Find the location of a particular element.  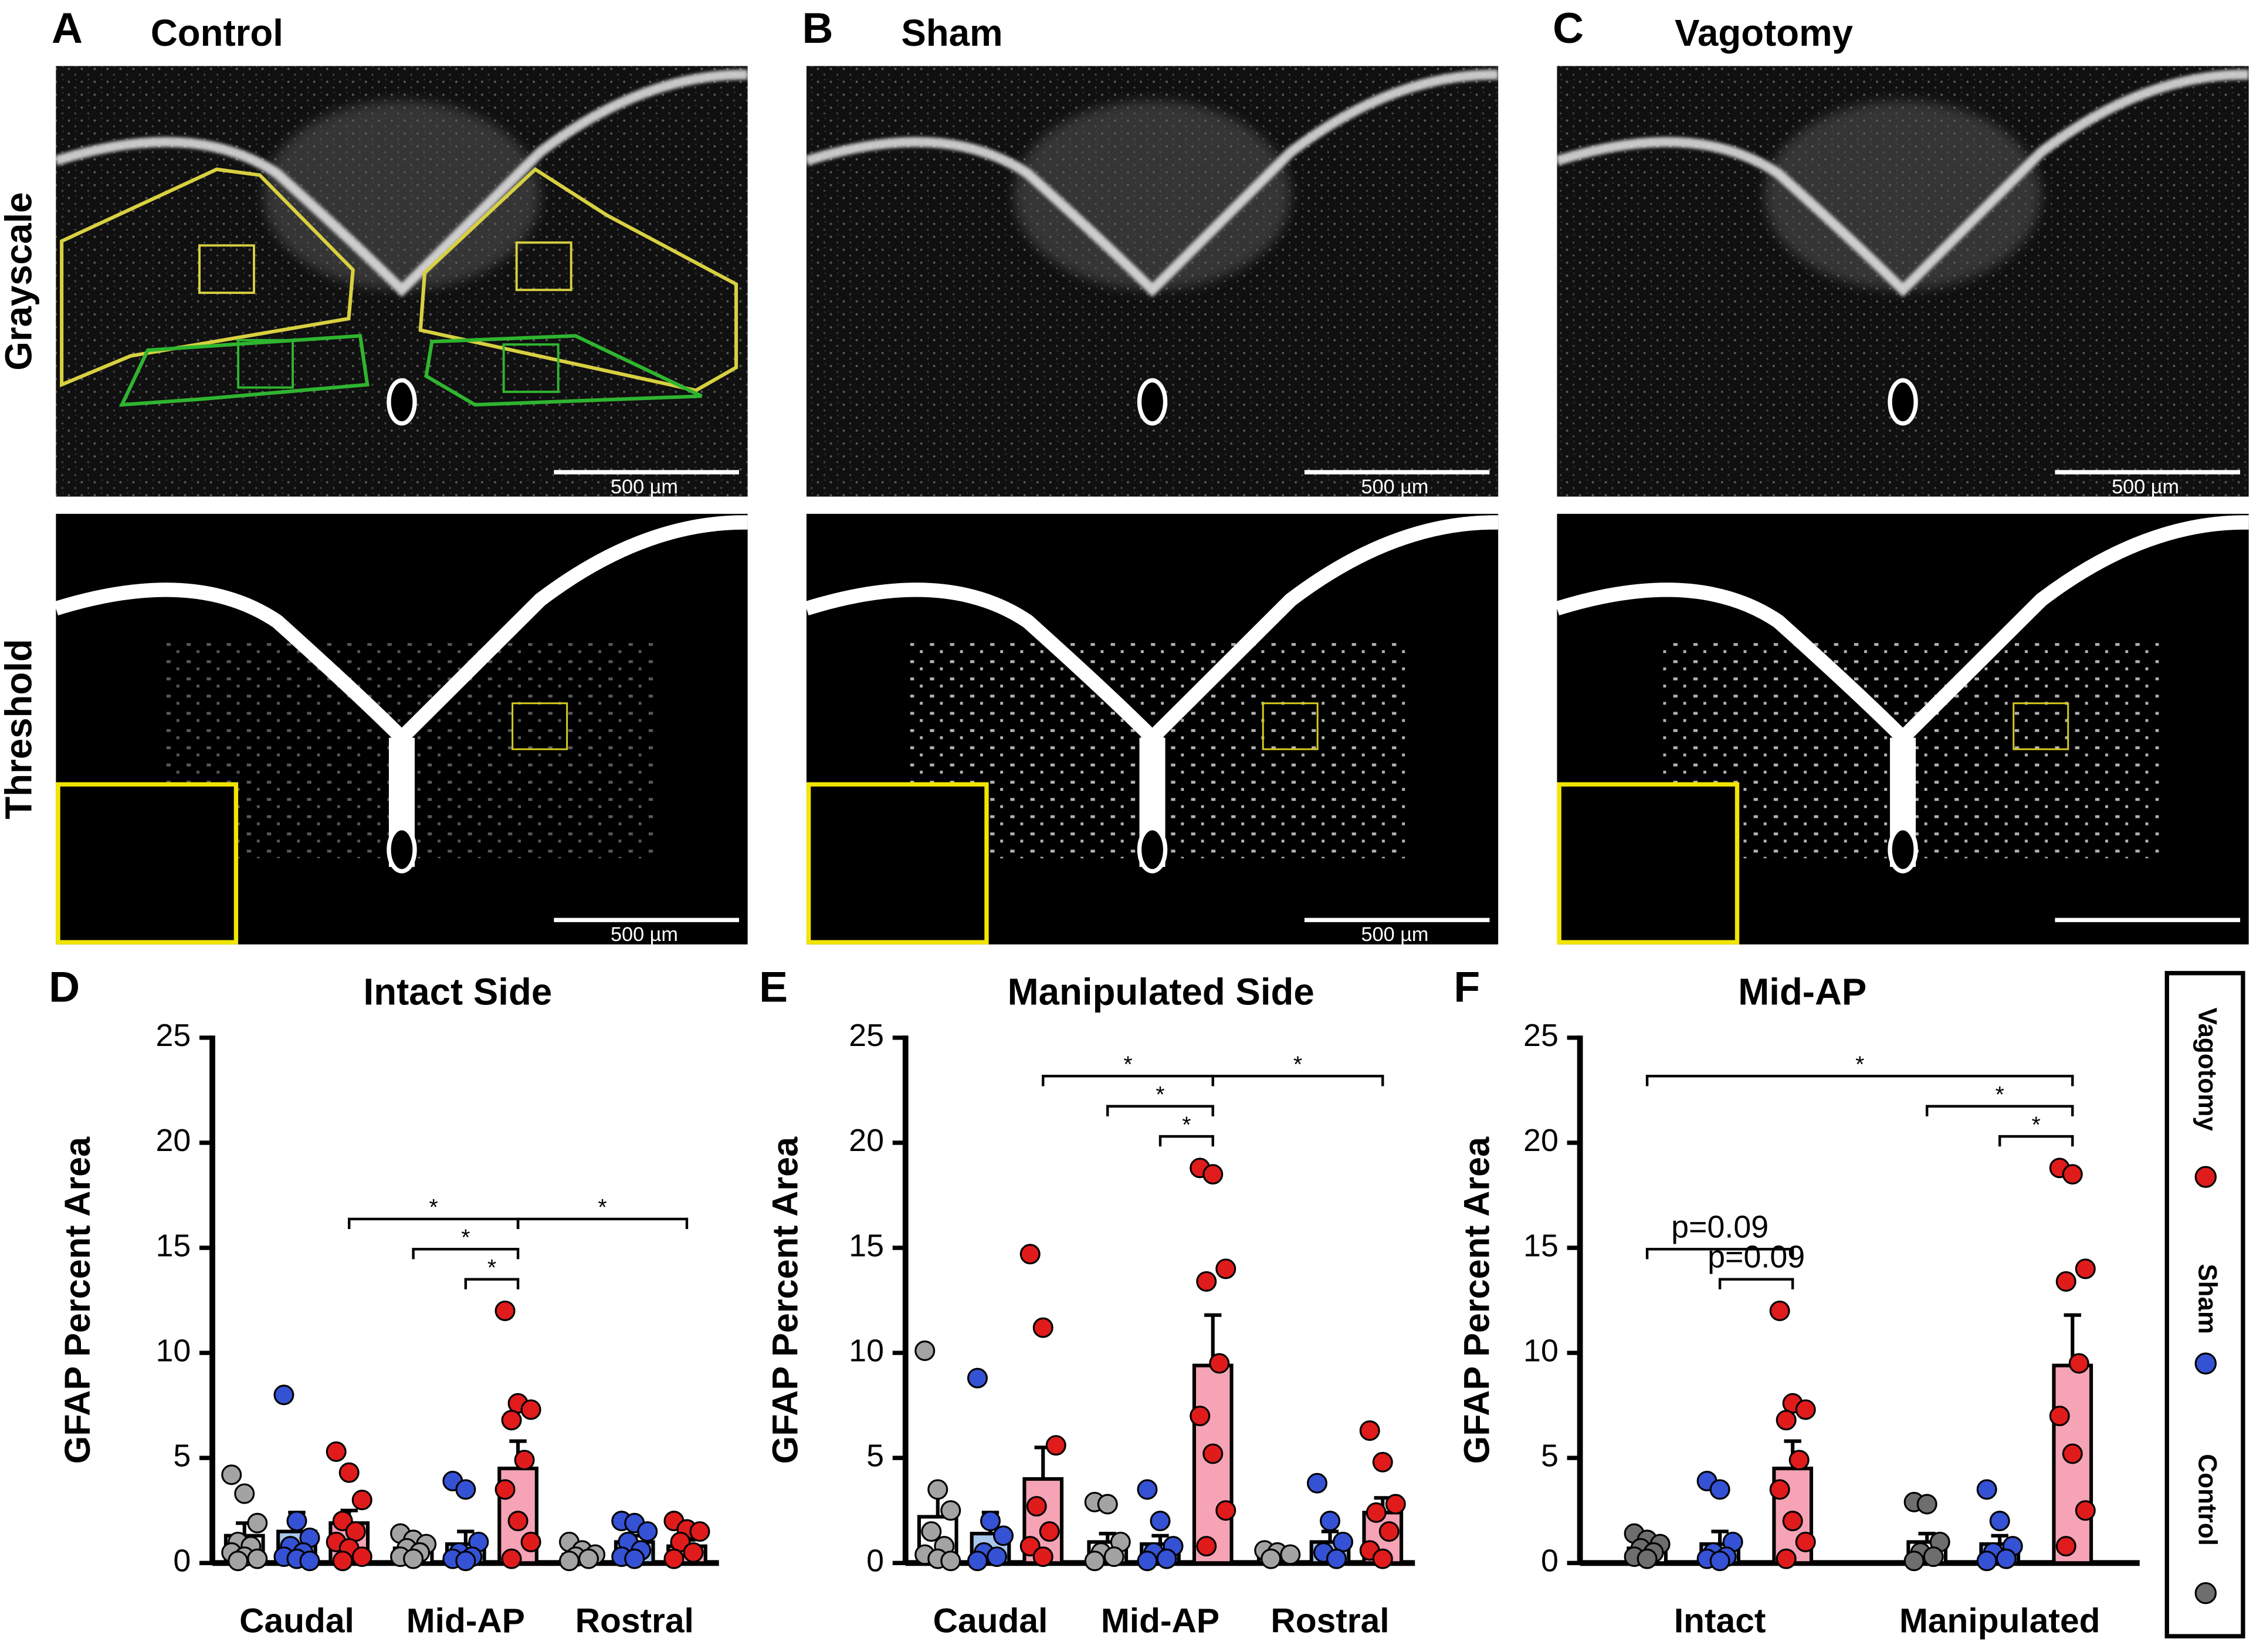

panel-letter: C is located at coordinates (1568, 28).